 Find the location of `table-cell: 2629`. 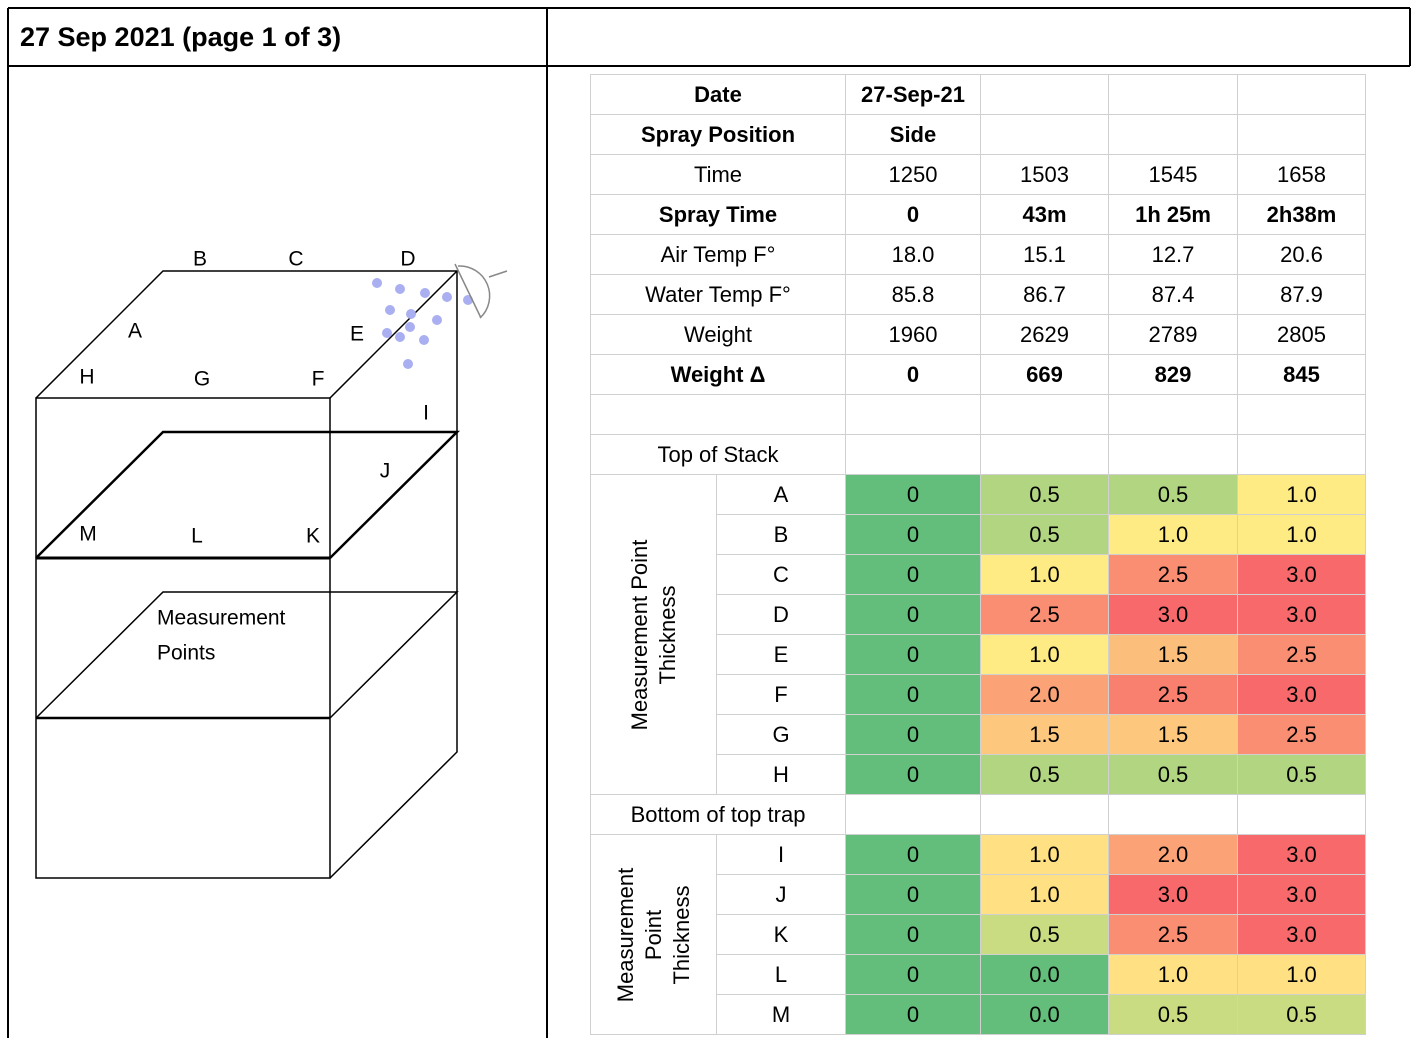

table-cell: 2629 is located at coordinates (1044, 334).